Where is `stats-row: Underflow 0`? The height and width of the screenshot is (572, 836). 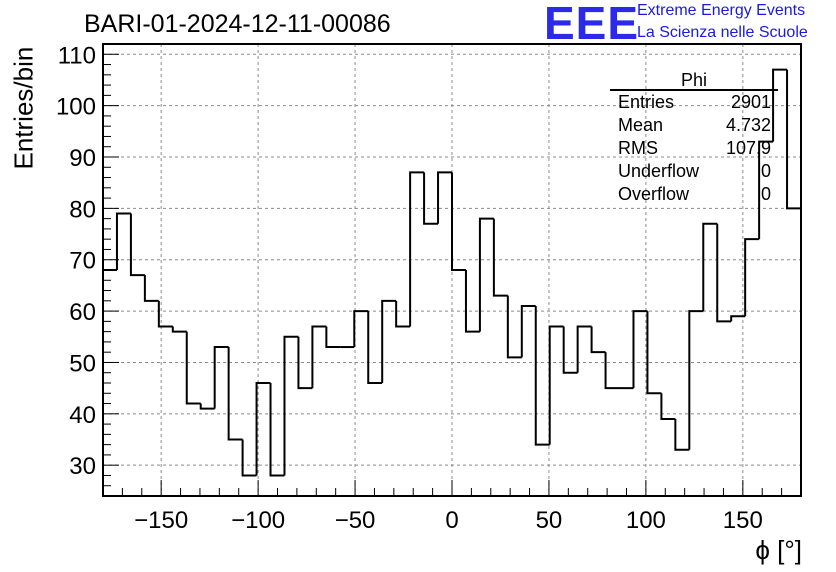
stats-row: Underflow 0 is located at coordinates (694, 171).